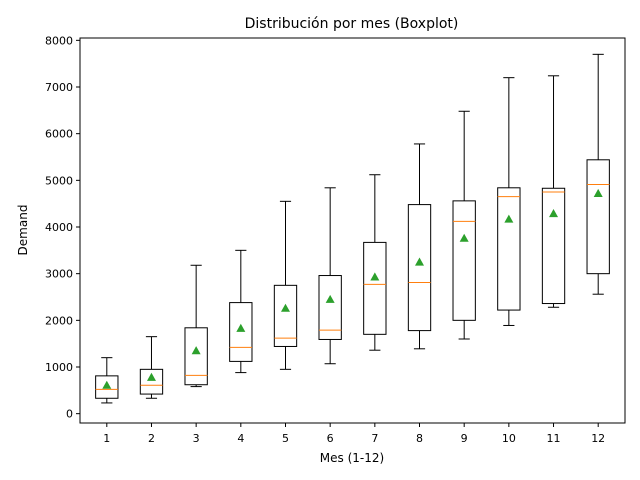  What do you see at coordinates (59, 180) in the screenshot?
I see `y-tick-label: 5000` at bounding box center [59, 180].